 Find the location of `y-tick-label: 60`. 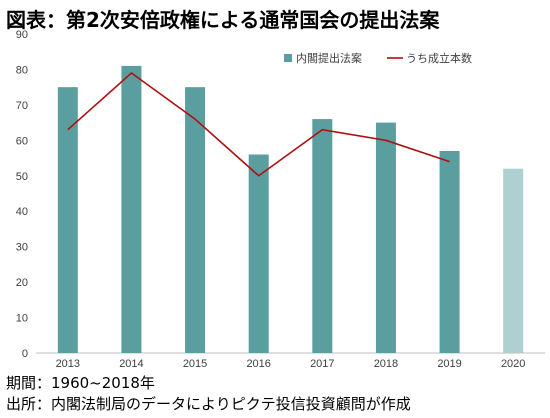

y-tick-label: 60 is located at coordinates (22, 141).